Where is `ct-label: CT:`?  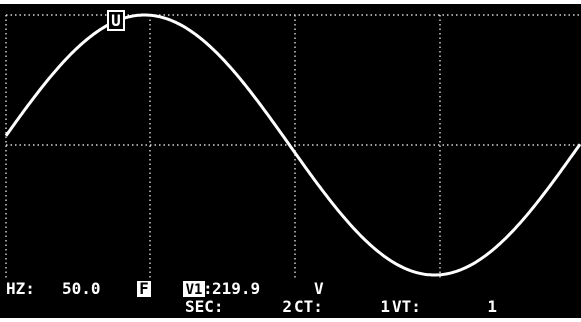 ct-label: CT: is located at coordinates (308, 306).